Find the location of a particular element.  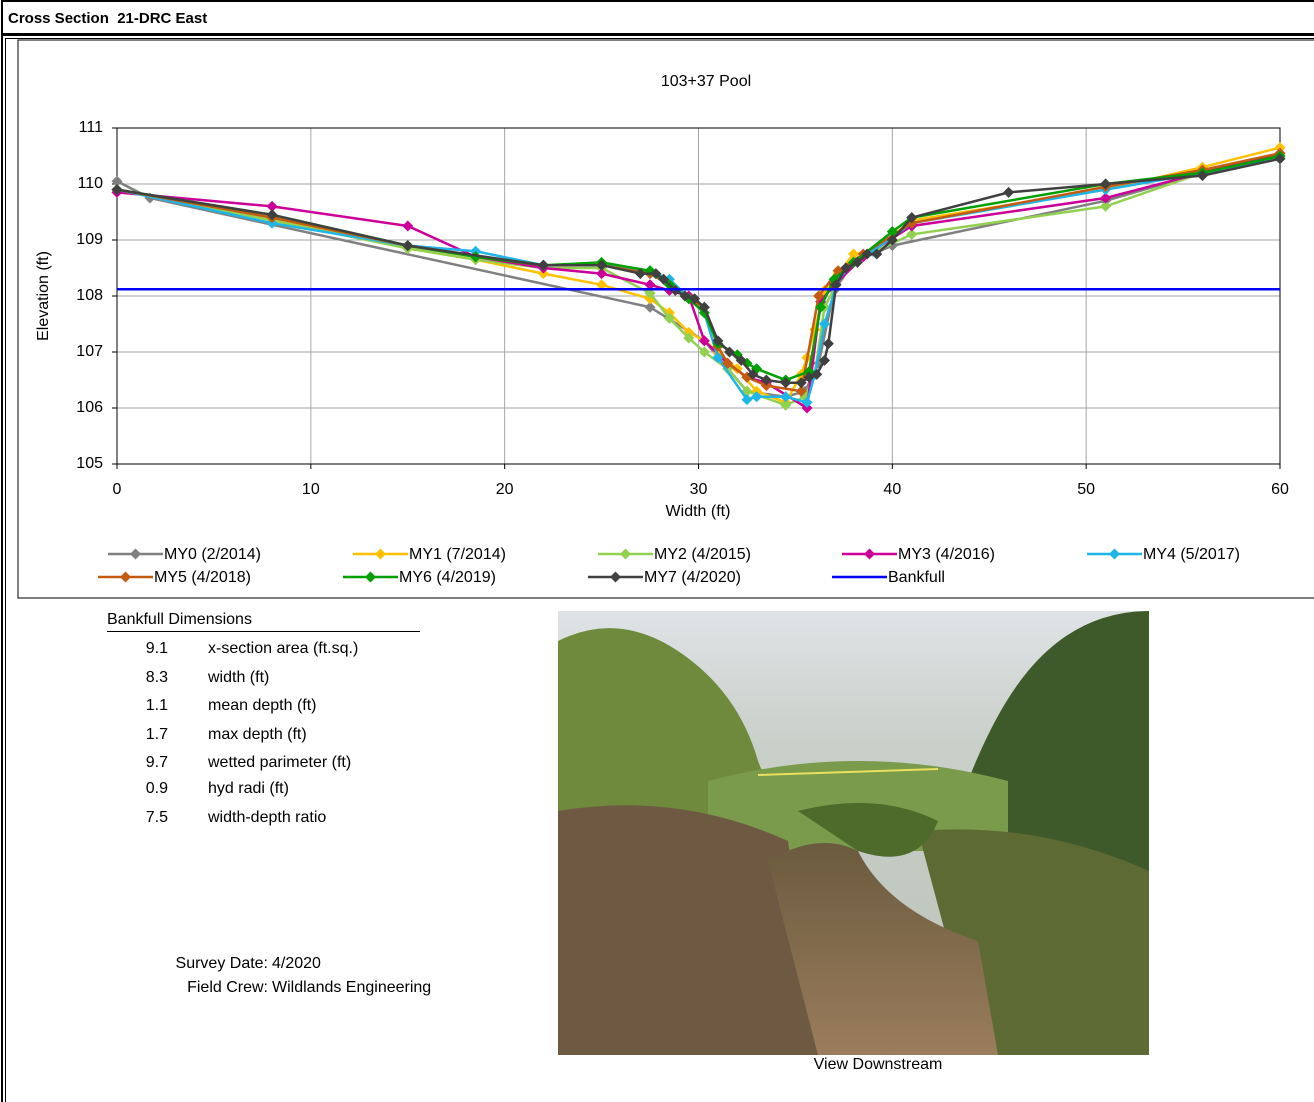

legend-label: MY2 (4/2015) is located at coordinates (702, 554).